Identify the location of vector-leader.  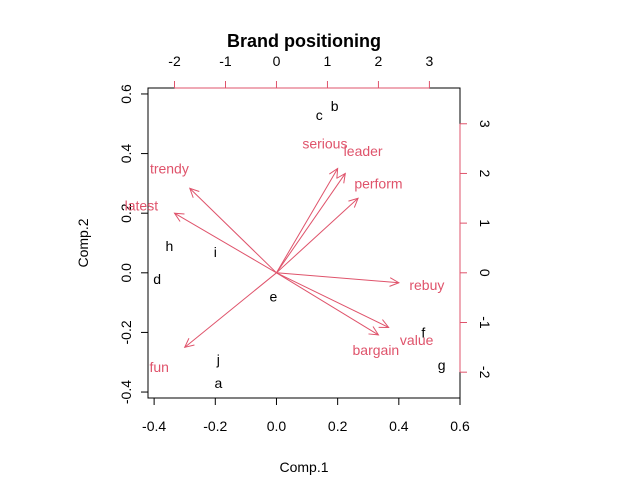
(311, 223).